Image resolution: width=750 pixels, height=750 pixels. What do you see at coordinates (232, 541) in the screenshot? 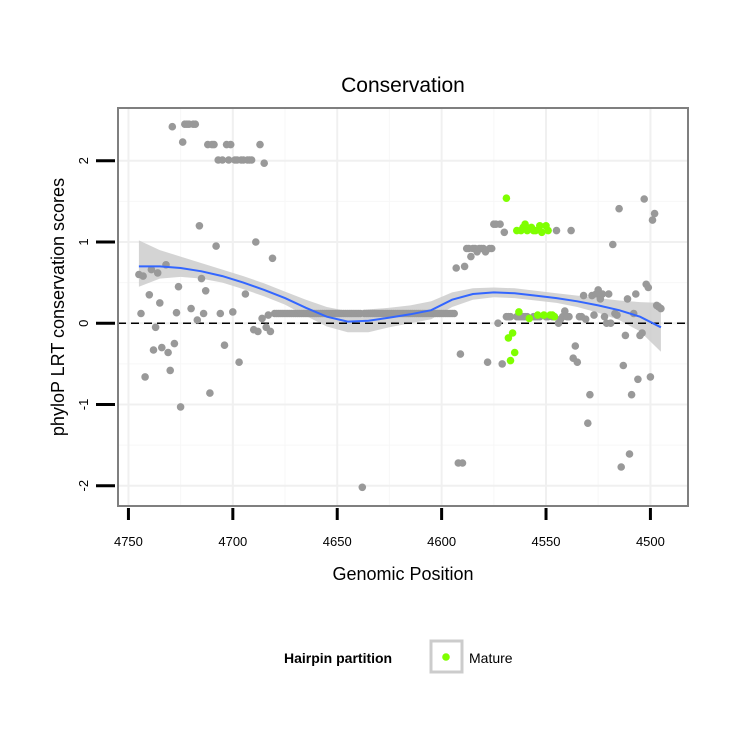
I see `x-tick-label: 4700` at bounding box center [232, 541].